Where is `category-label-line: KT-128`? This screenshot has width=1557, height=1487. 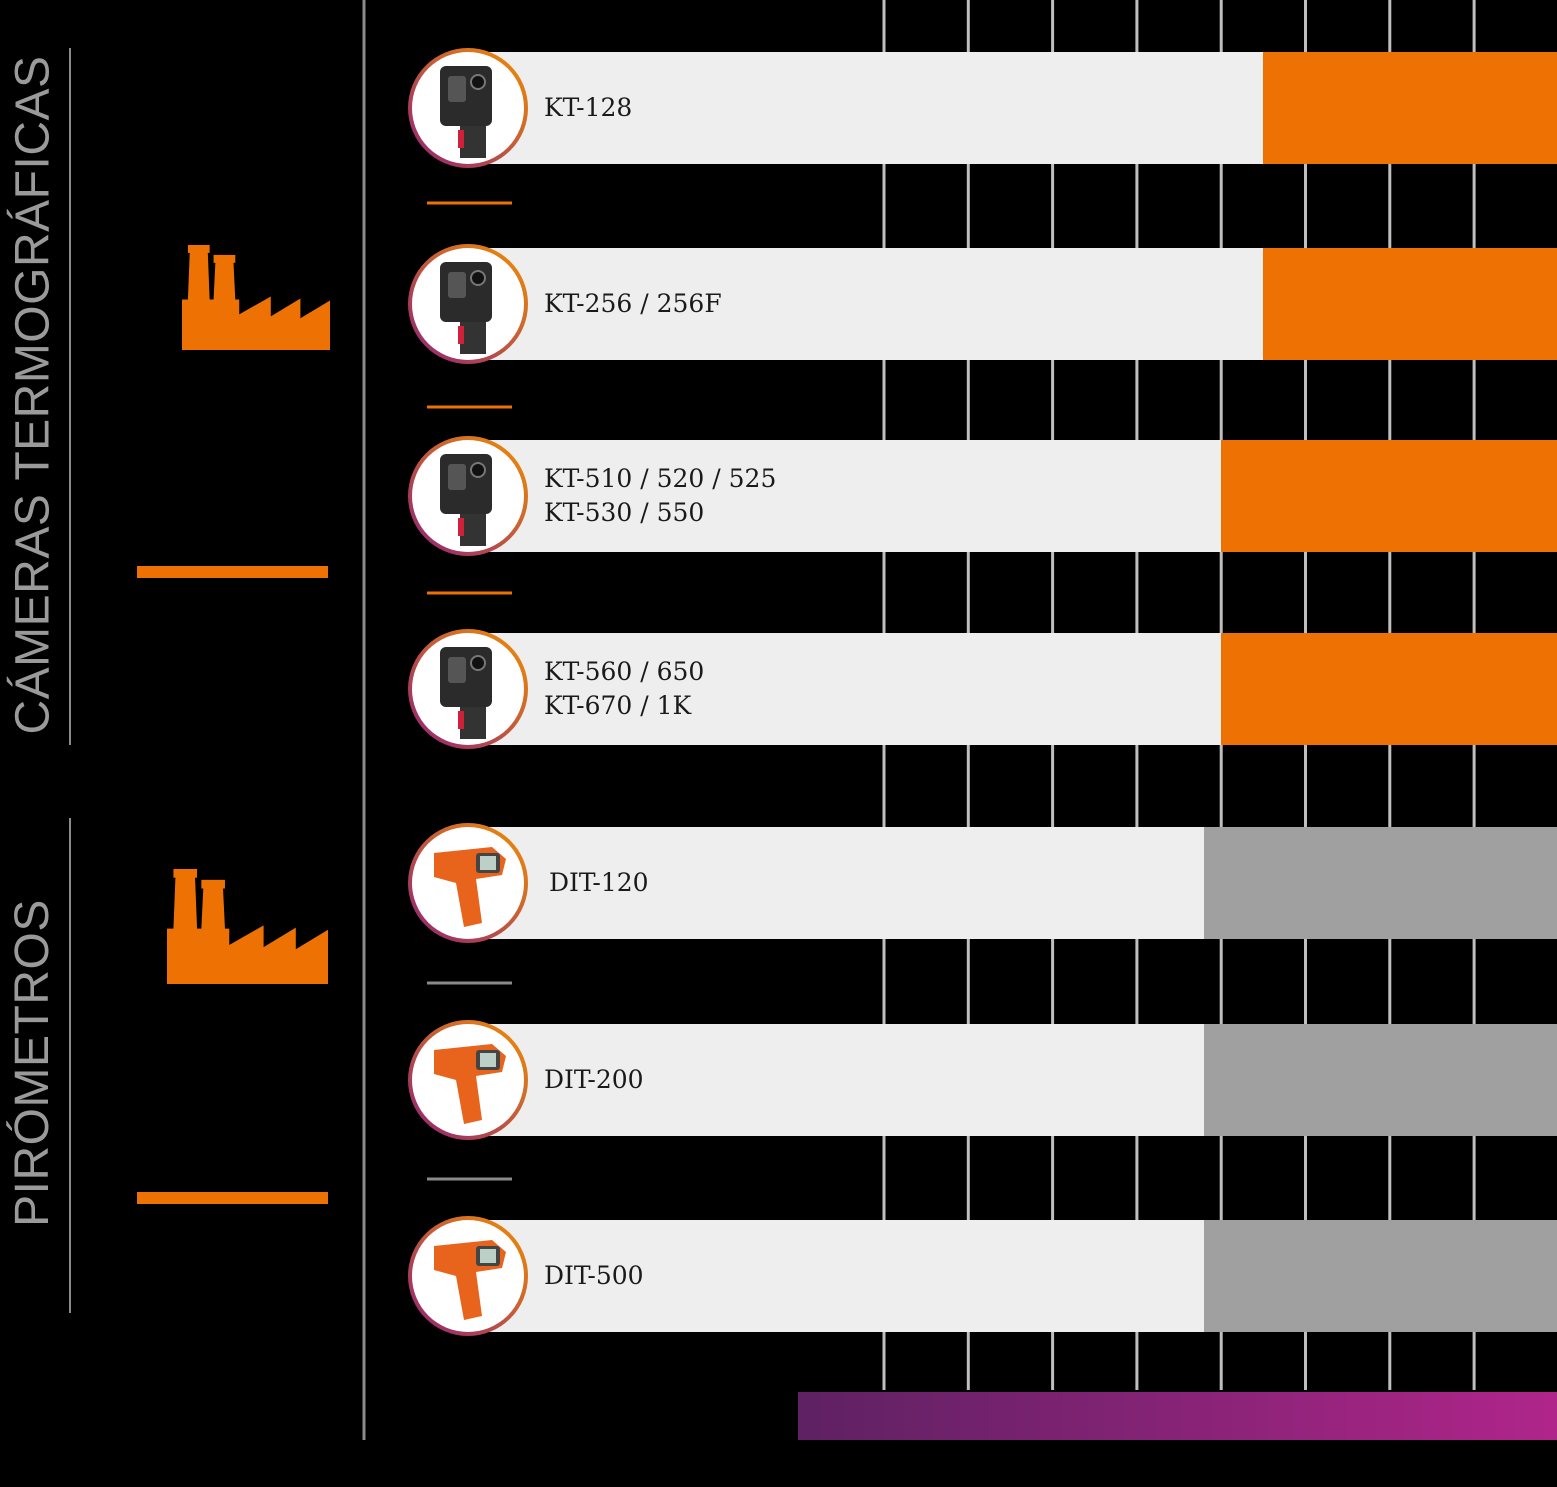 category-label-line: KT-128 is located at coordinates (588, 107).